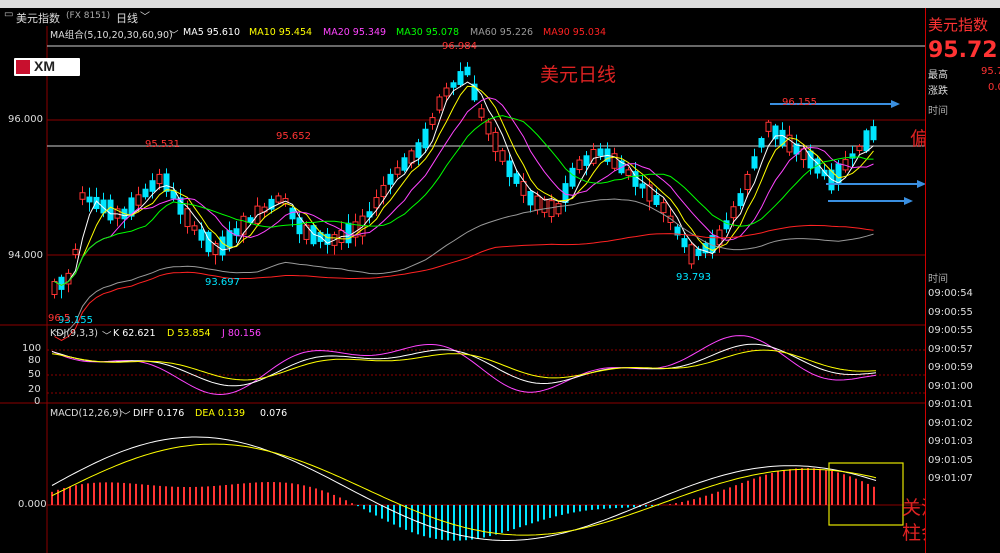 The height and width of the screenshot is (553, 1000). I want to click on ma20-label: MA20 95.349, so click(355, 32).